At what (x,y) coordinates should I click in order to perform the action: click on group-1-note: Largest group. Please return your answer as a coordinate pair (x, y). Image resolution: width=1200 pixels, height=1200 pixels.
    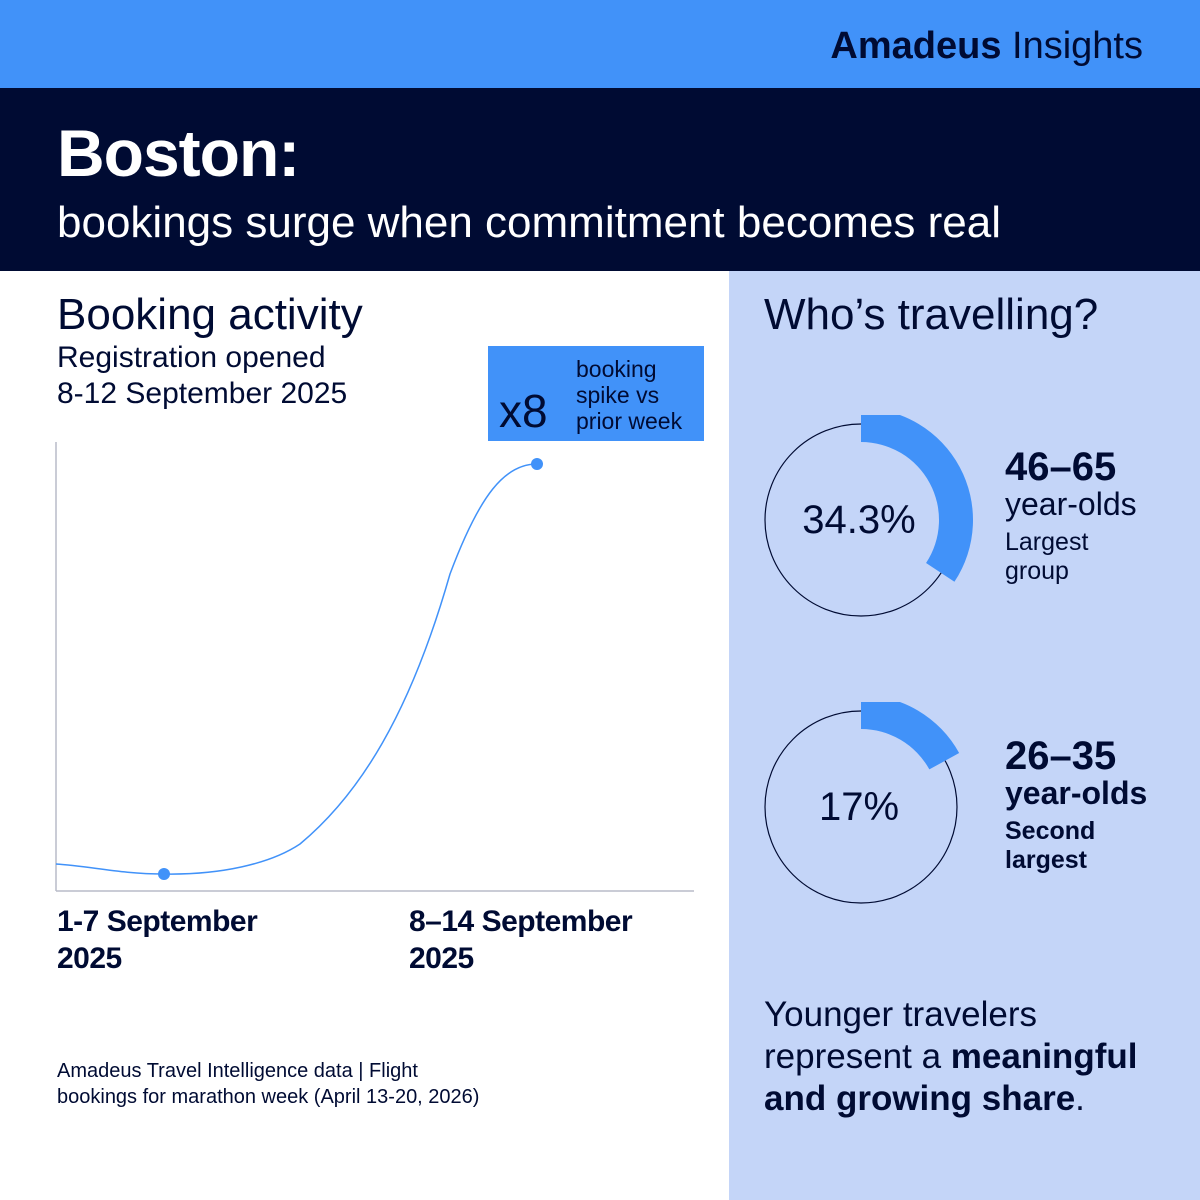
    Looking at the image, I should click on (1046, 557).